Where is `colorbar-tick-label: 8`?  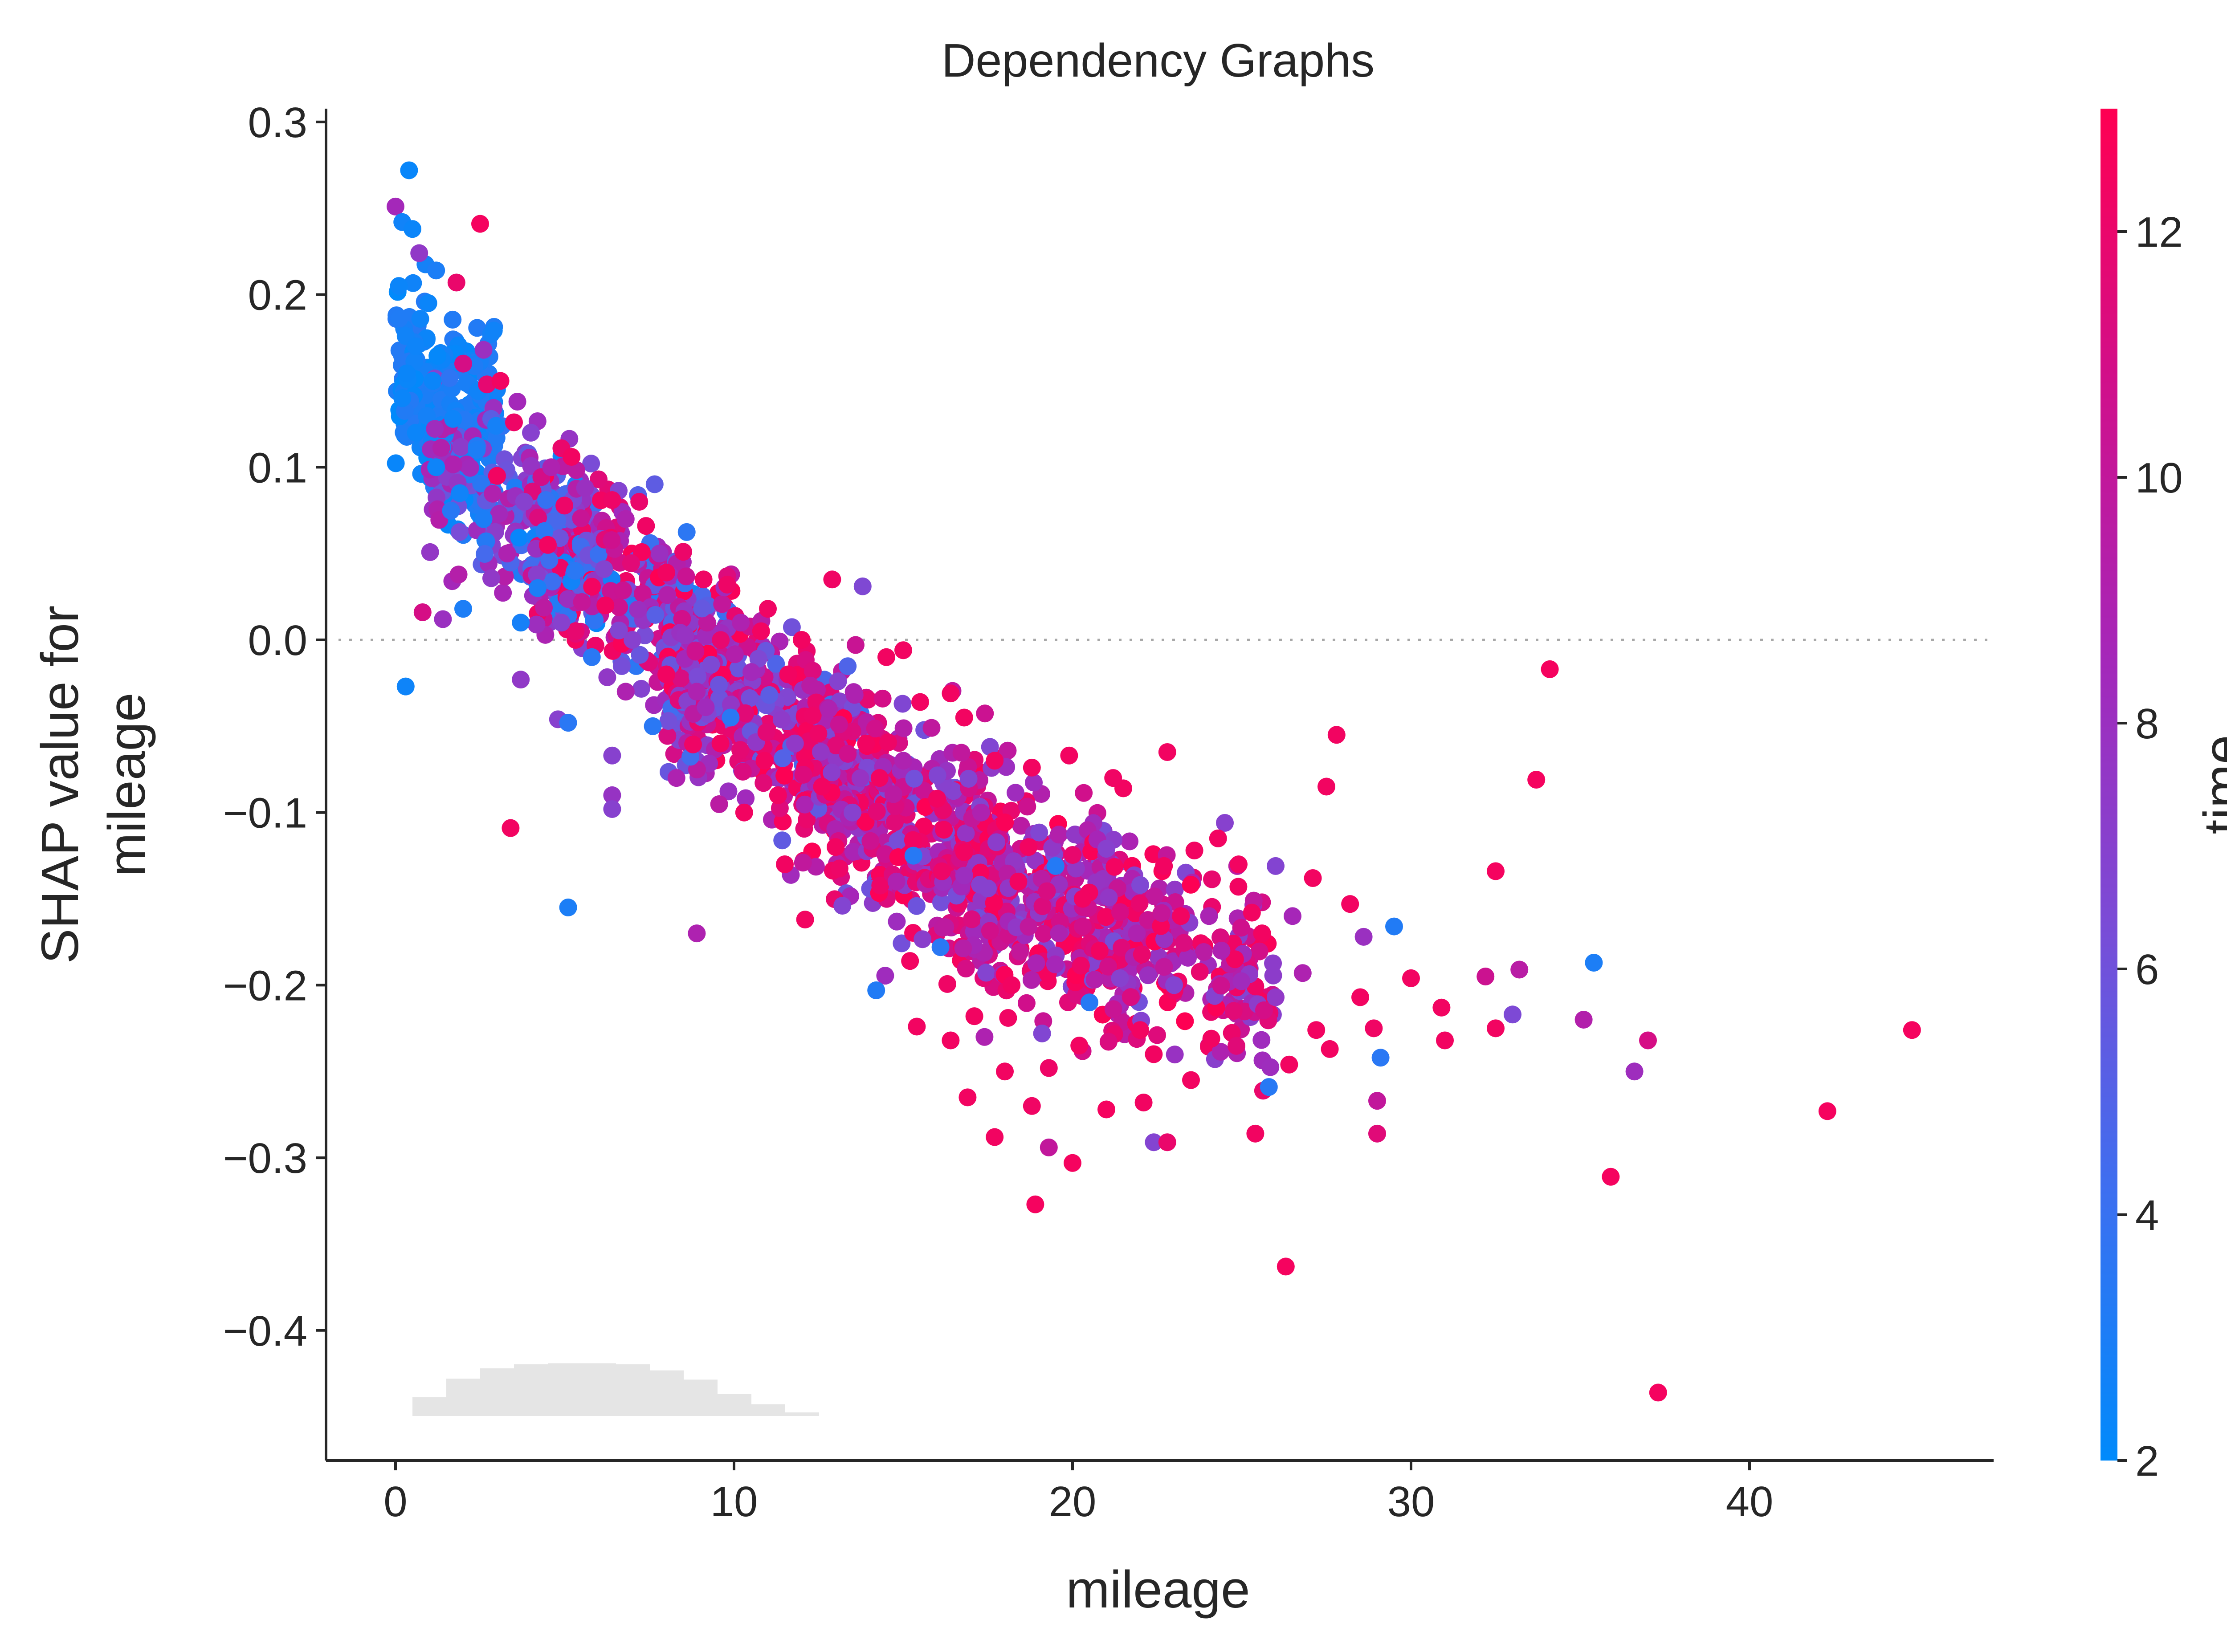
colorbar-tick-label: 8 is located at coordinates (2147, 724).